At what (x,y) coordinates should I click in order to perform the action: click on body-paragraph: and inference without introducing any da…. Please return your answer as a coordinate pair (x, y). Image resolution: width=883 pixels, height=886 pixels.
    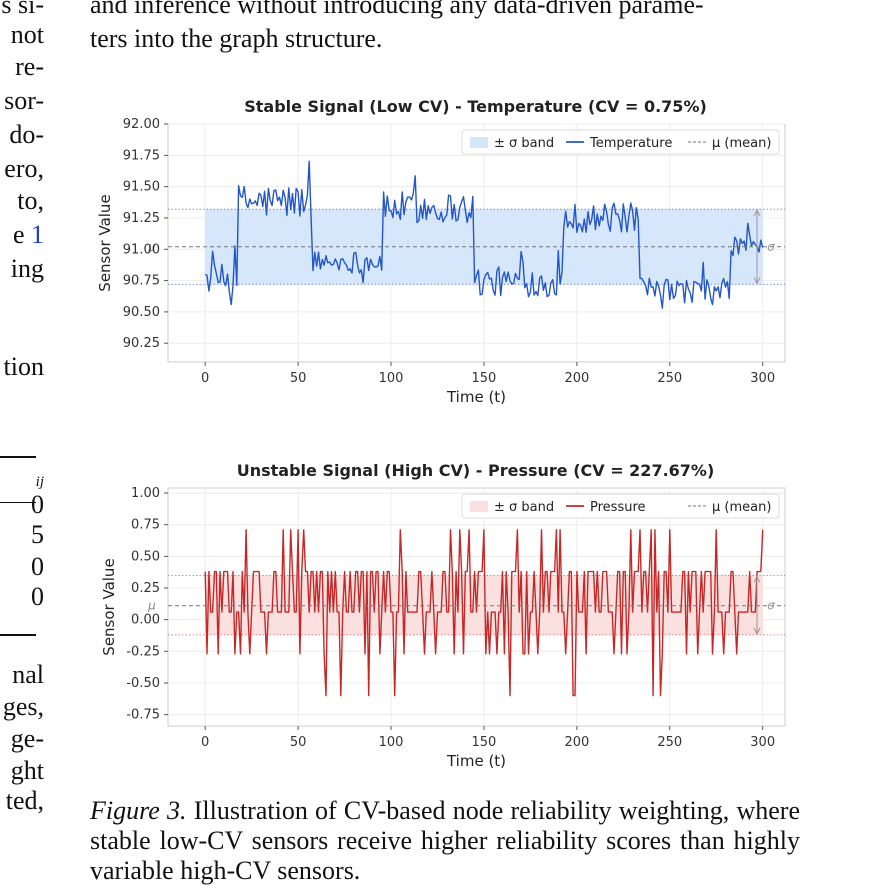
    Looking at the image, I should click on (445, 28).